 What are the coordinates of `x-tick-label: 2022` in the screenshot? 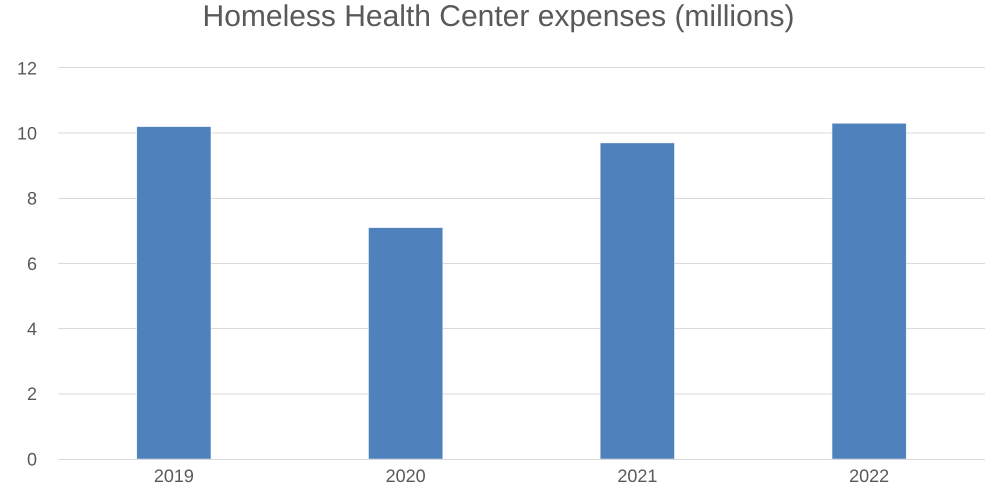 It's located at (869, 476).